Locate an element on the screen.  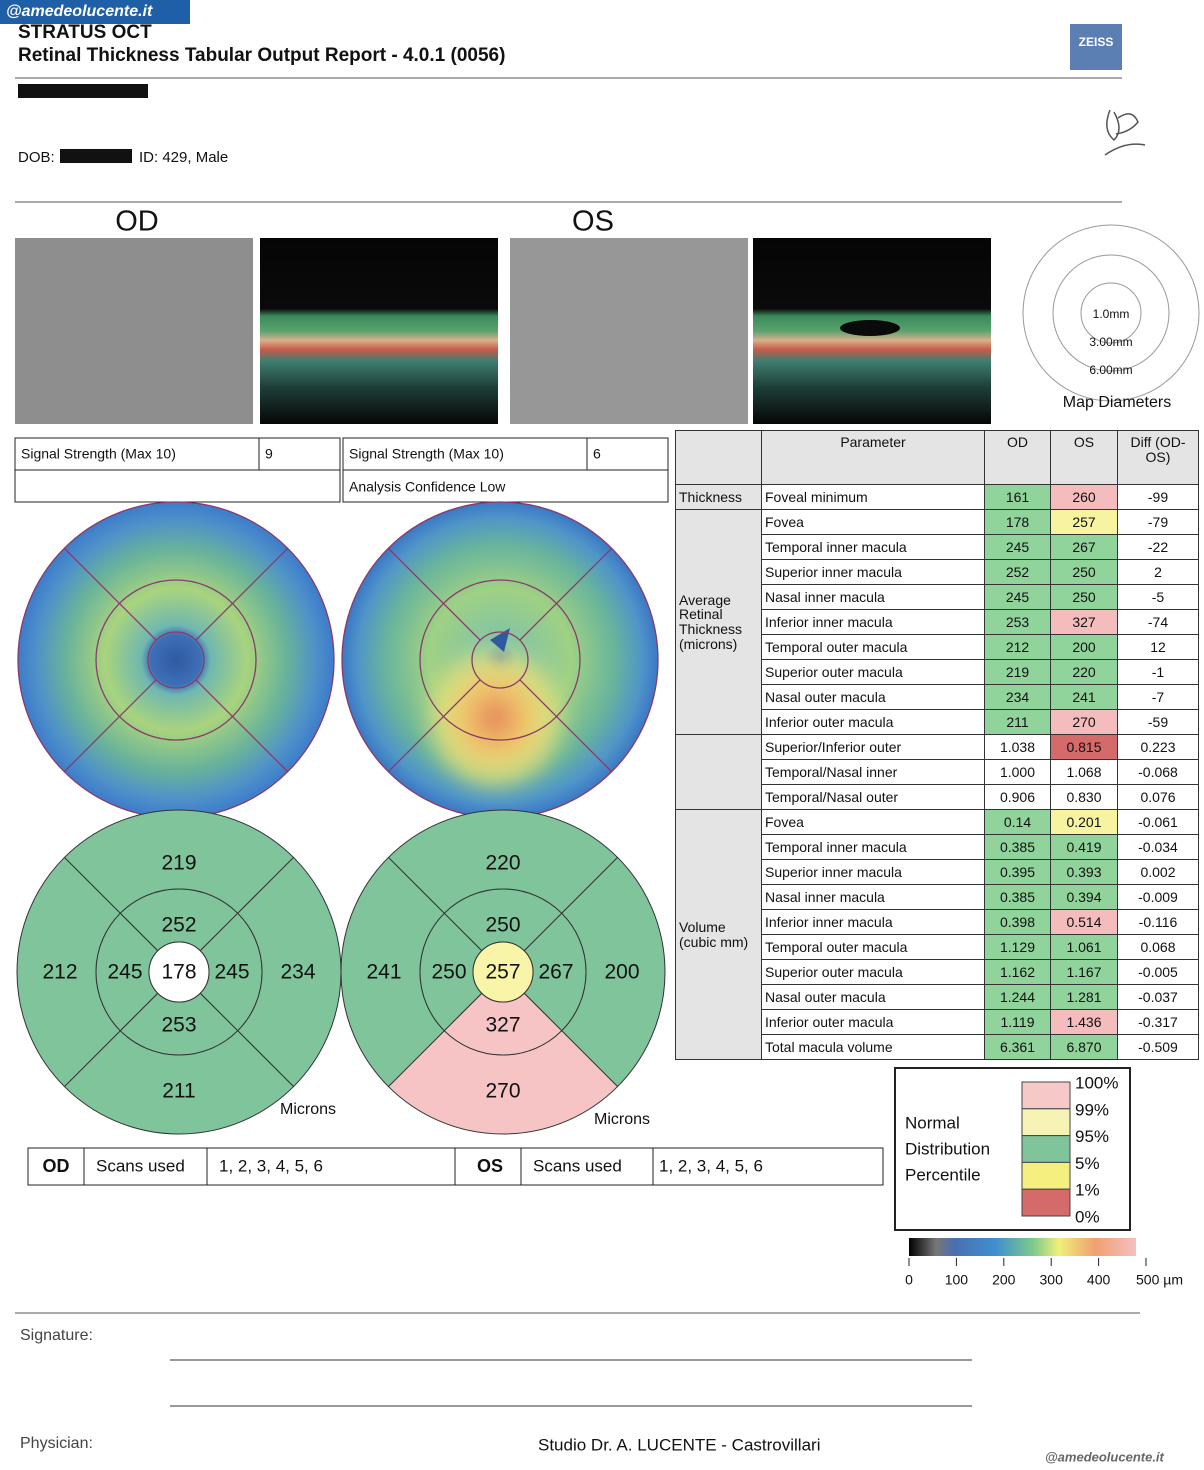
header-cell is located at coordinates (718, 457).